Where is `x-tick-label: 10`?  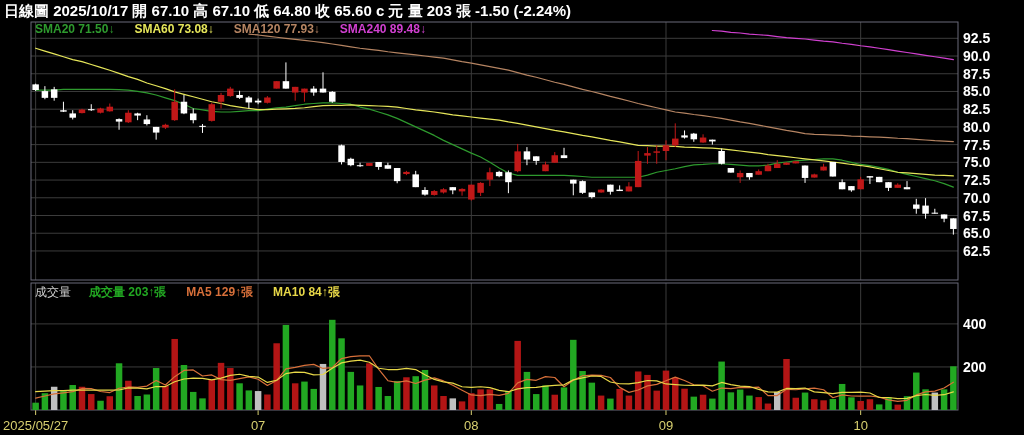 x-tick-label: 10 is located at coordinates (860, 425).